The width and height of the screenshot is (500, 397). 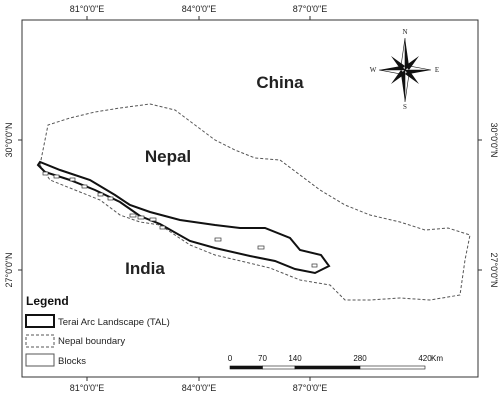 I want to click on legend-title: Legend, so click(x=47, y=301).